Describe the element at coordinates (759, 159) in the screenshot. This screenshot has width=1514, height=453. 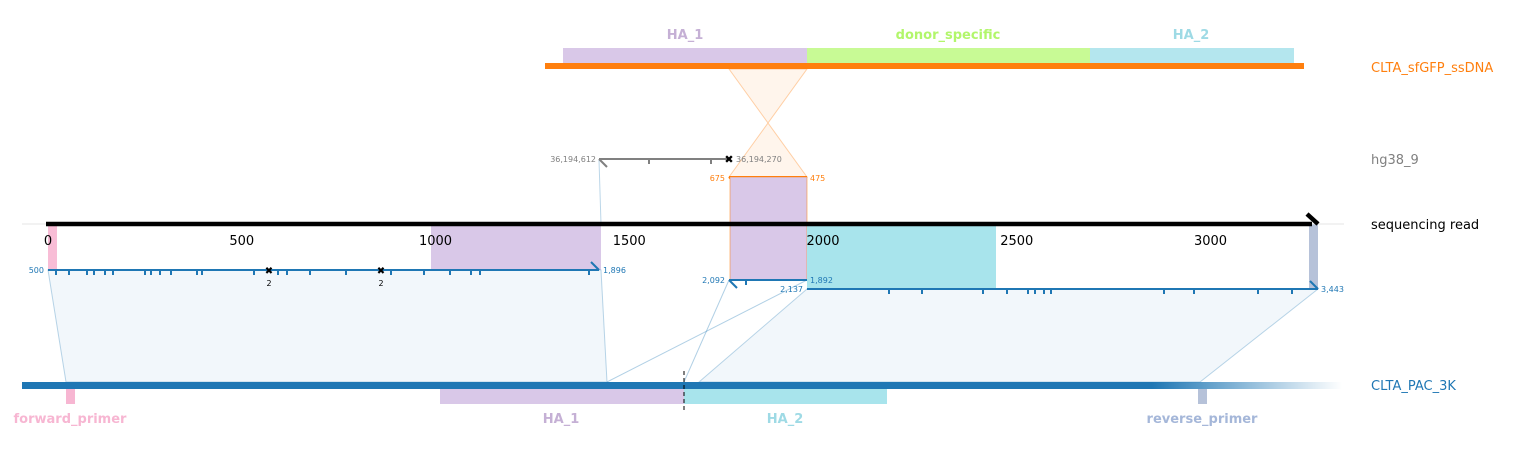
I see `genome-end-coord: 36,194,270` at that location.